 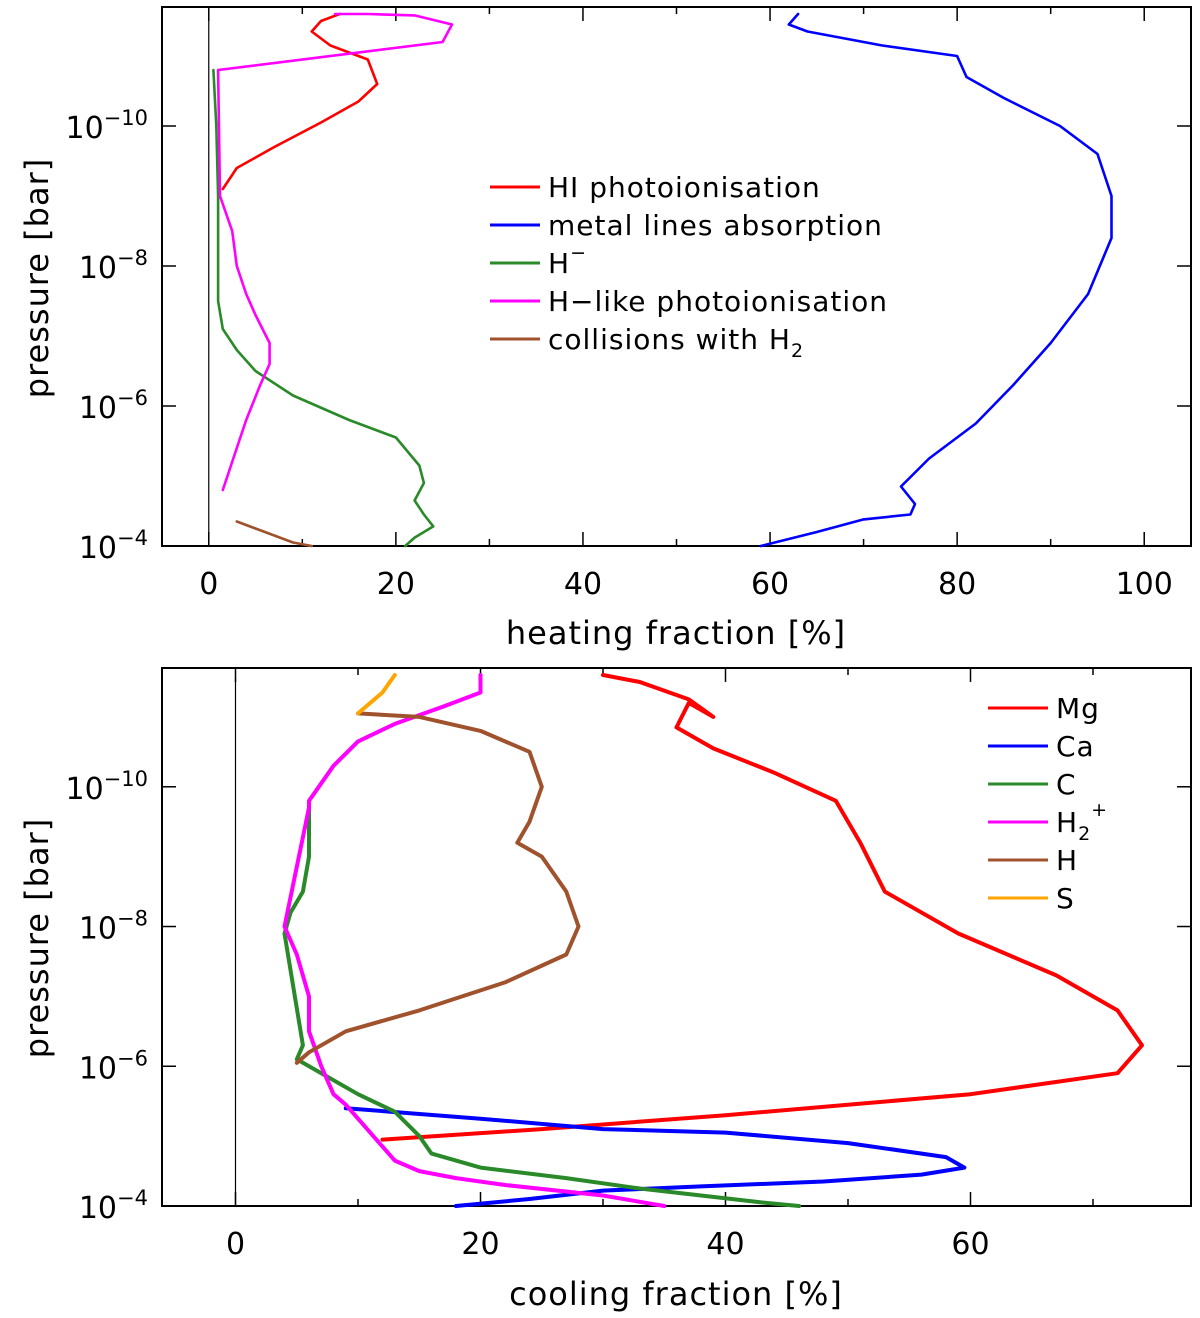 What do you see at coordinates (376, 694) in the screenshot?
I see `series-line-s` at bounding box center [376, 694].